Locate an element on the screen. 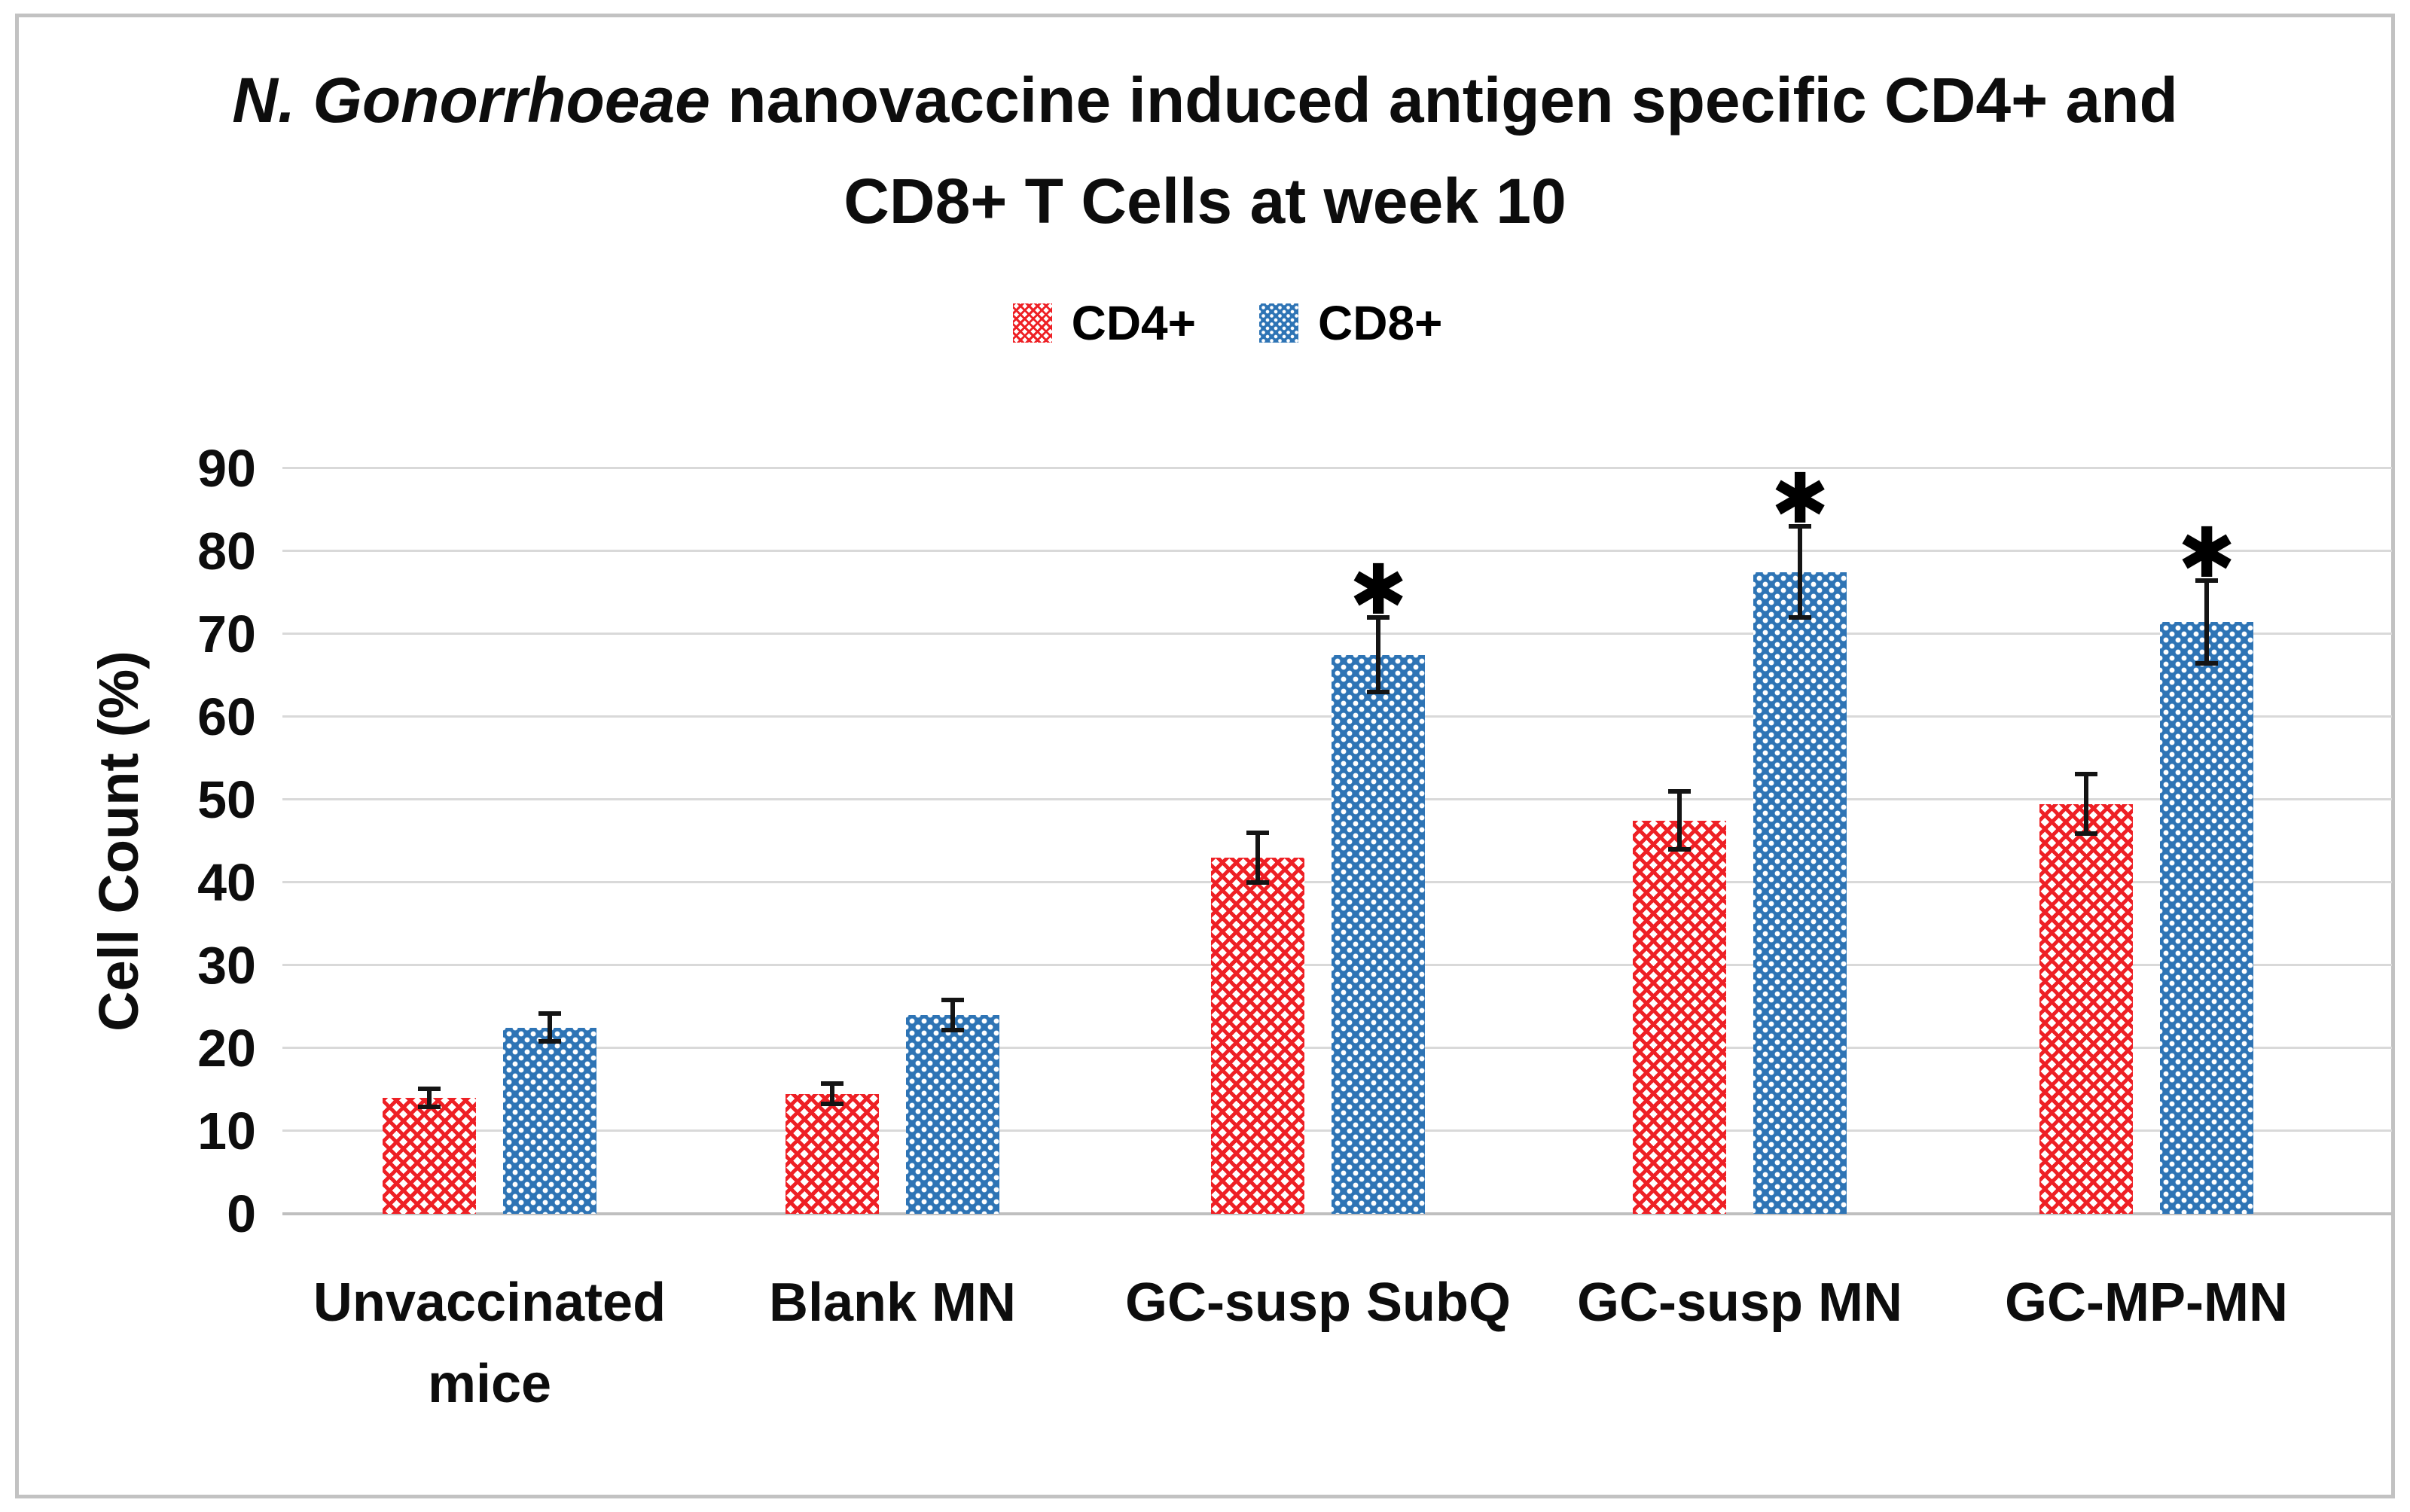  significance-asterisk-GC-MP-MN: ✱ is located at coordinates (2206, 553).